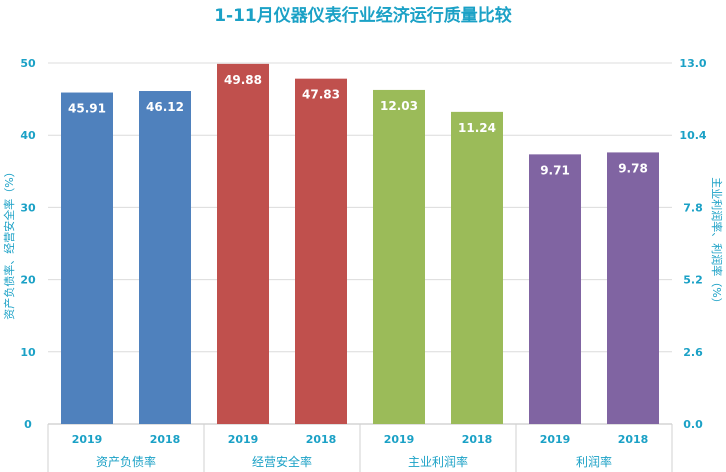 The width and height of the screenshot is (726, 472). Describe the element at coordinates (28, 352) in the screenshot. I see `y-tick-label: 10` at that location.